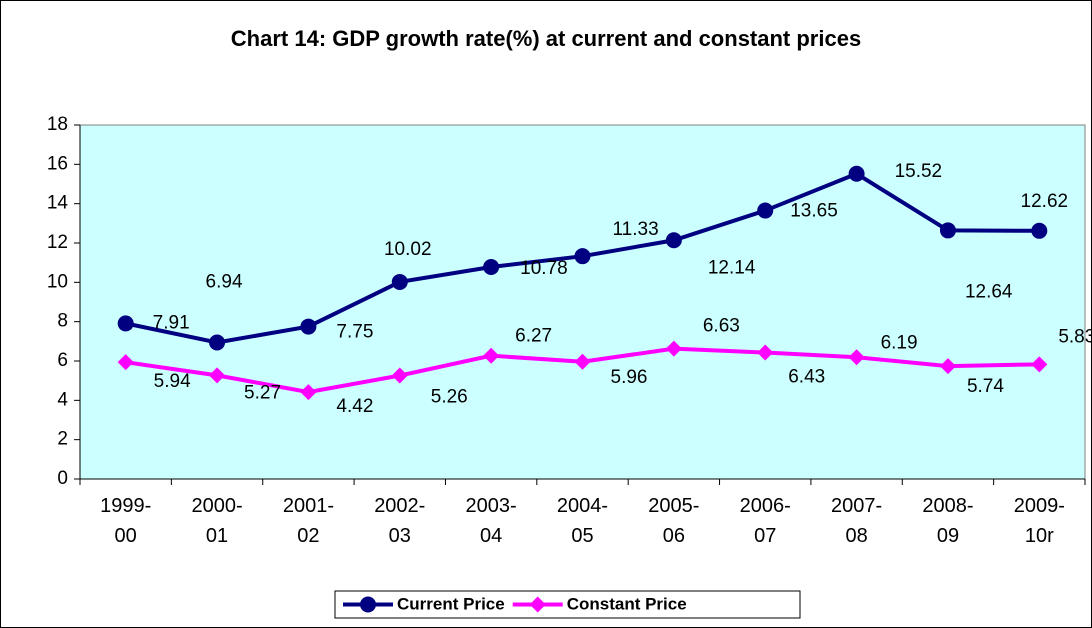  I want to click on x-tick-label: 2004-05, so click(582, 521).